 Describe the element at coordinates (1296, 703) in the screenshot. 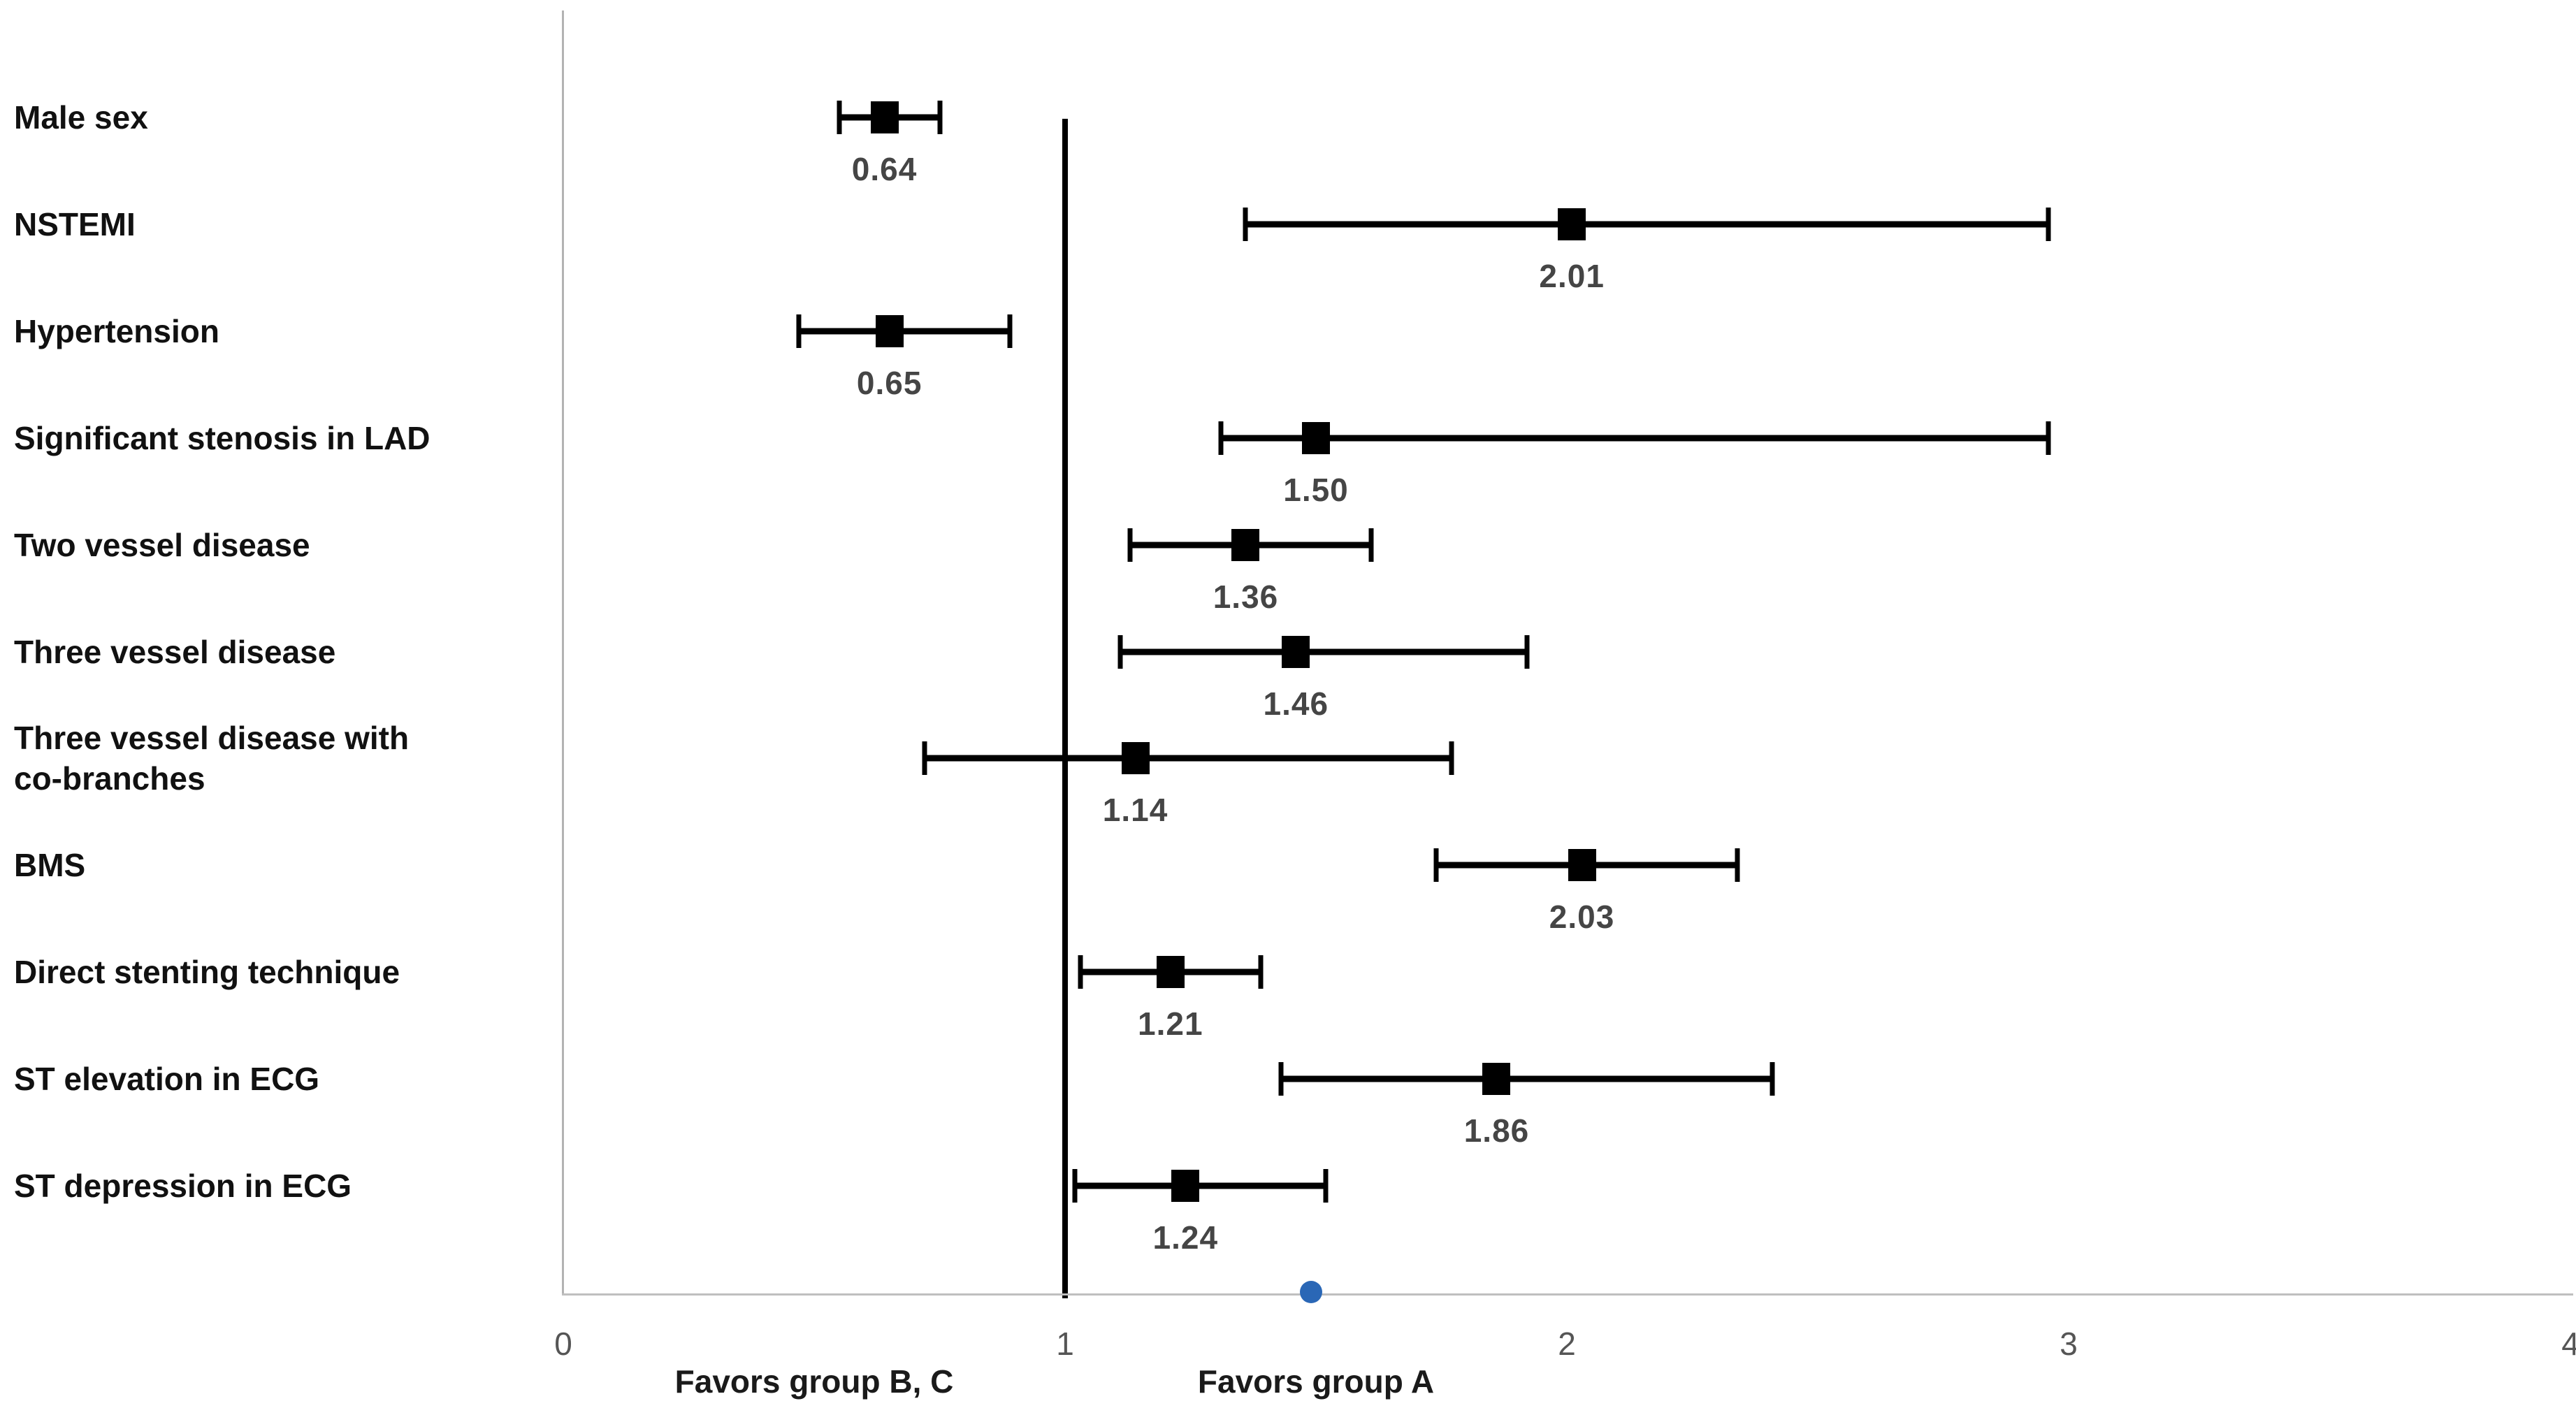

I see `value-label: 1.46` at that location.